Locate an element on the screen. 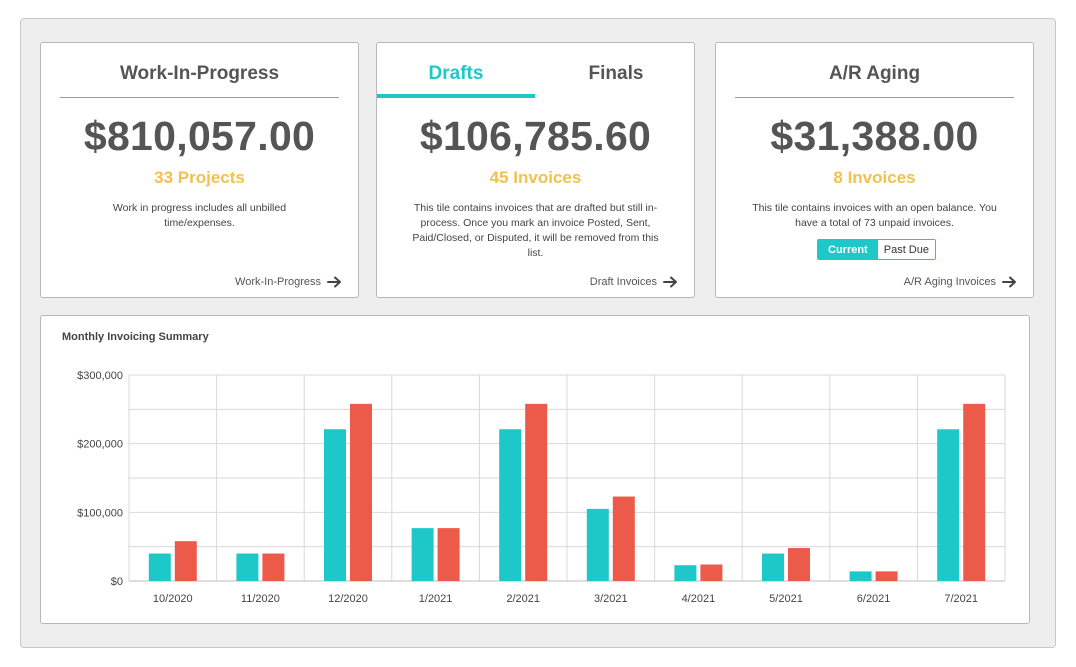 The height and width of the screenshot is (667, 1076). current-toggle-button: Current is located at coordinates (848, 249).